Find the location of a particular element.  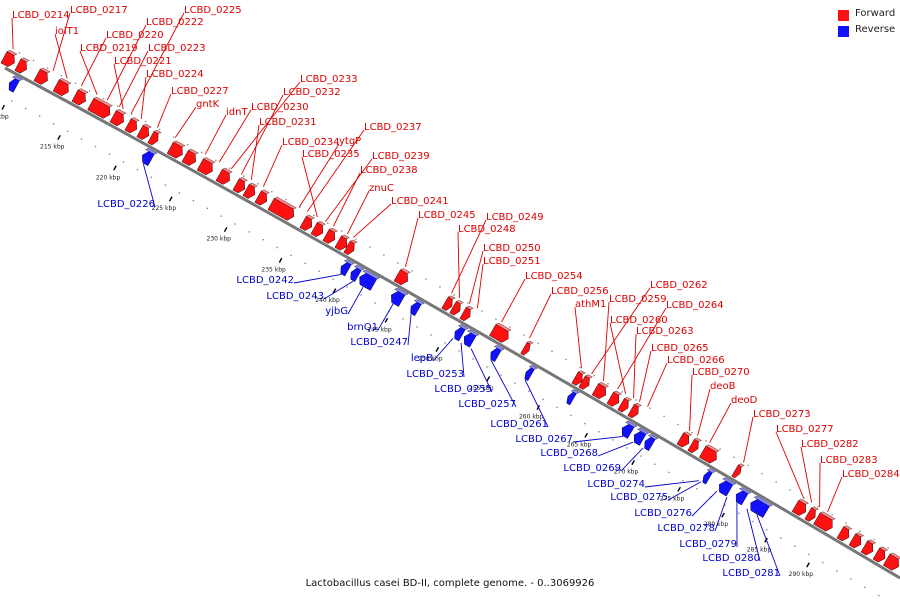

forward-gene-label: LCBD_0233 is located at coordinates (329, 79).